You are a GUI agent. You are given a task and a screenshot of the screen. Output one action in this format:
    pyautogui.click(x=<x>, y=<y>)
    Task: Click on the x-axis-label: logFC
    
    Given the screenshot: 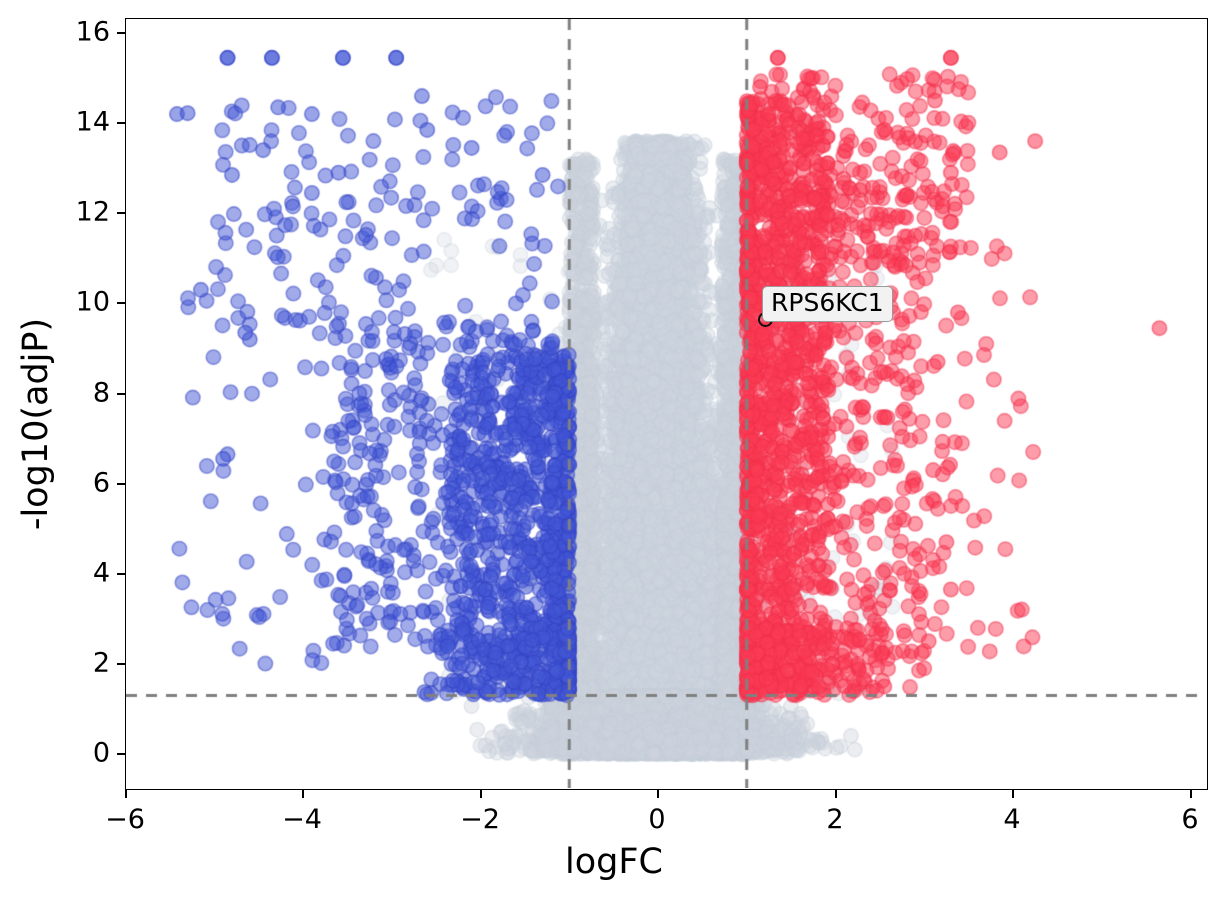 What is the action you would take?
    pyautogui.click(x=614, y=862)
    